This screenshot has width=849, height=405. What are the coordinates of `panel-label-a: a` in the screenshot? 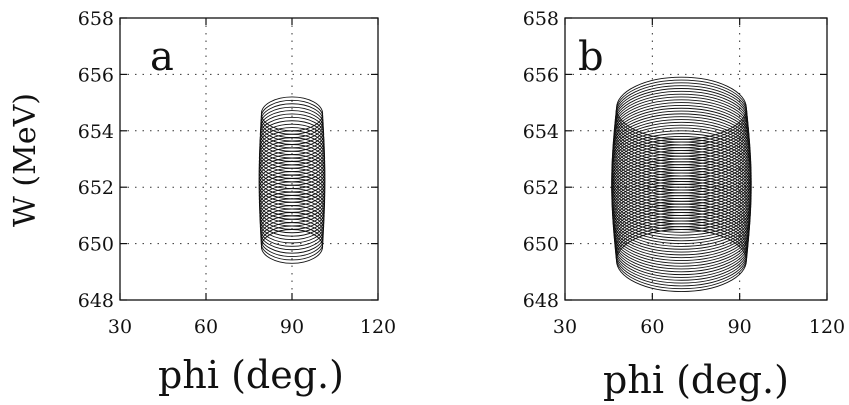 It's located at (162, 57).